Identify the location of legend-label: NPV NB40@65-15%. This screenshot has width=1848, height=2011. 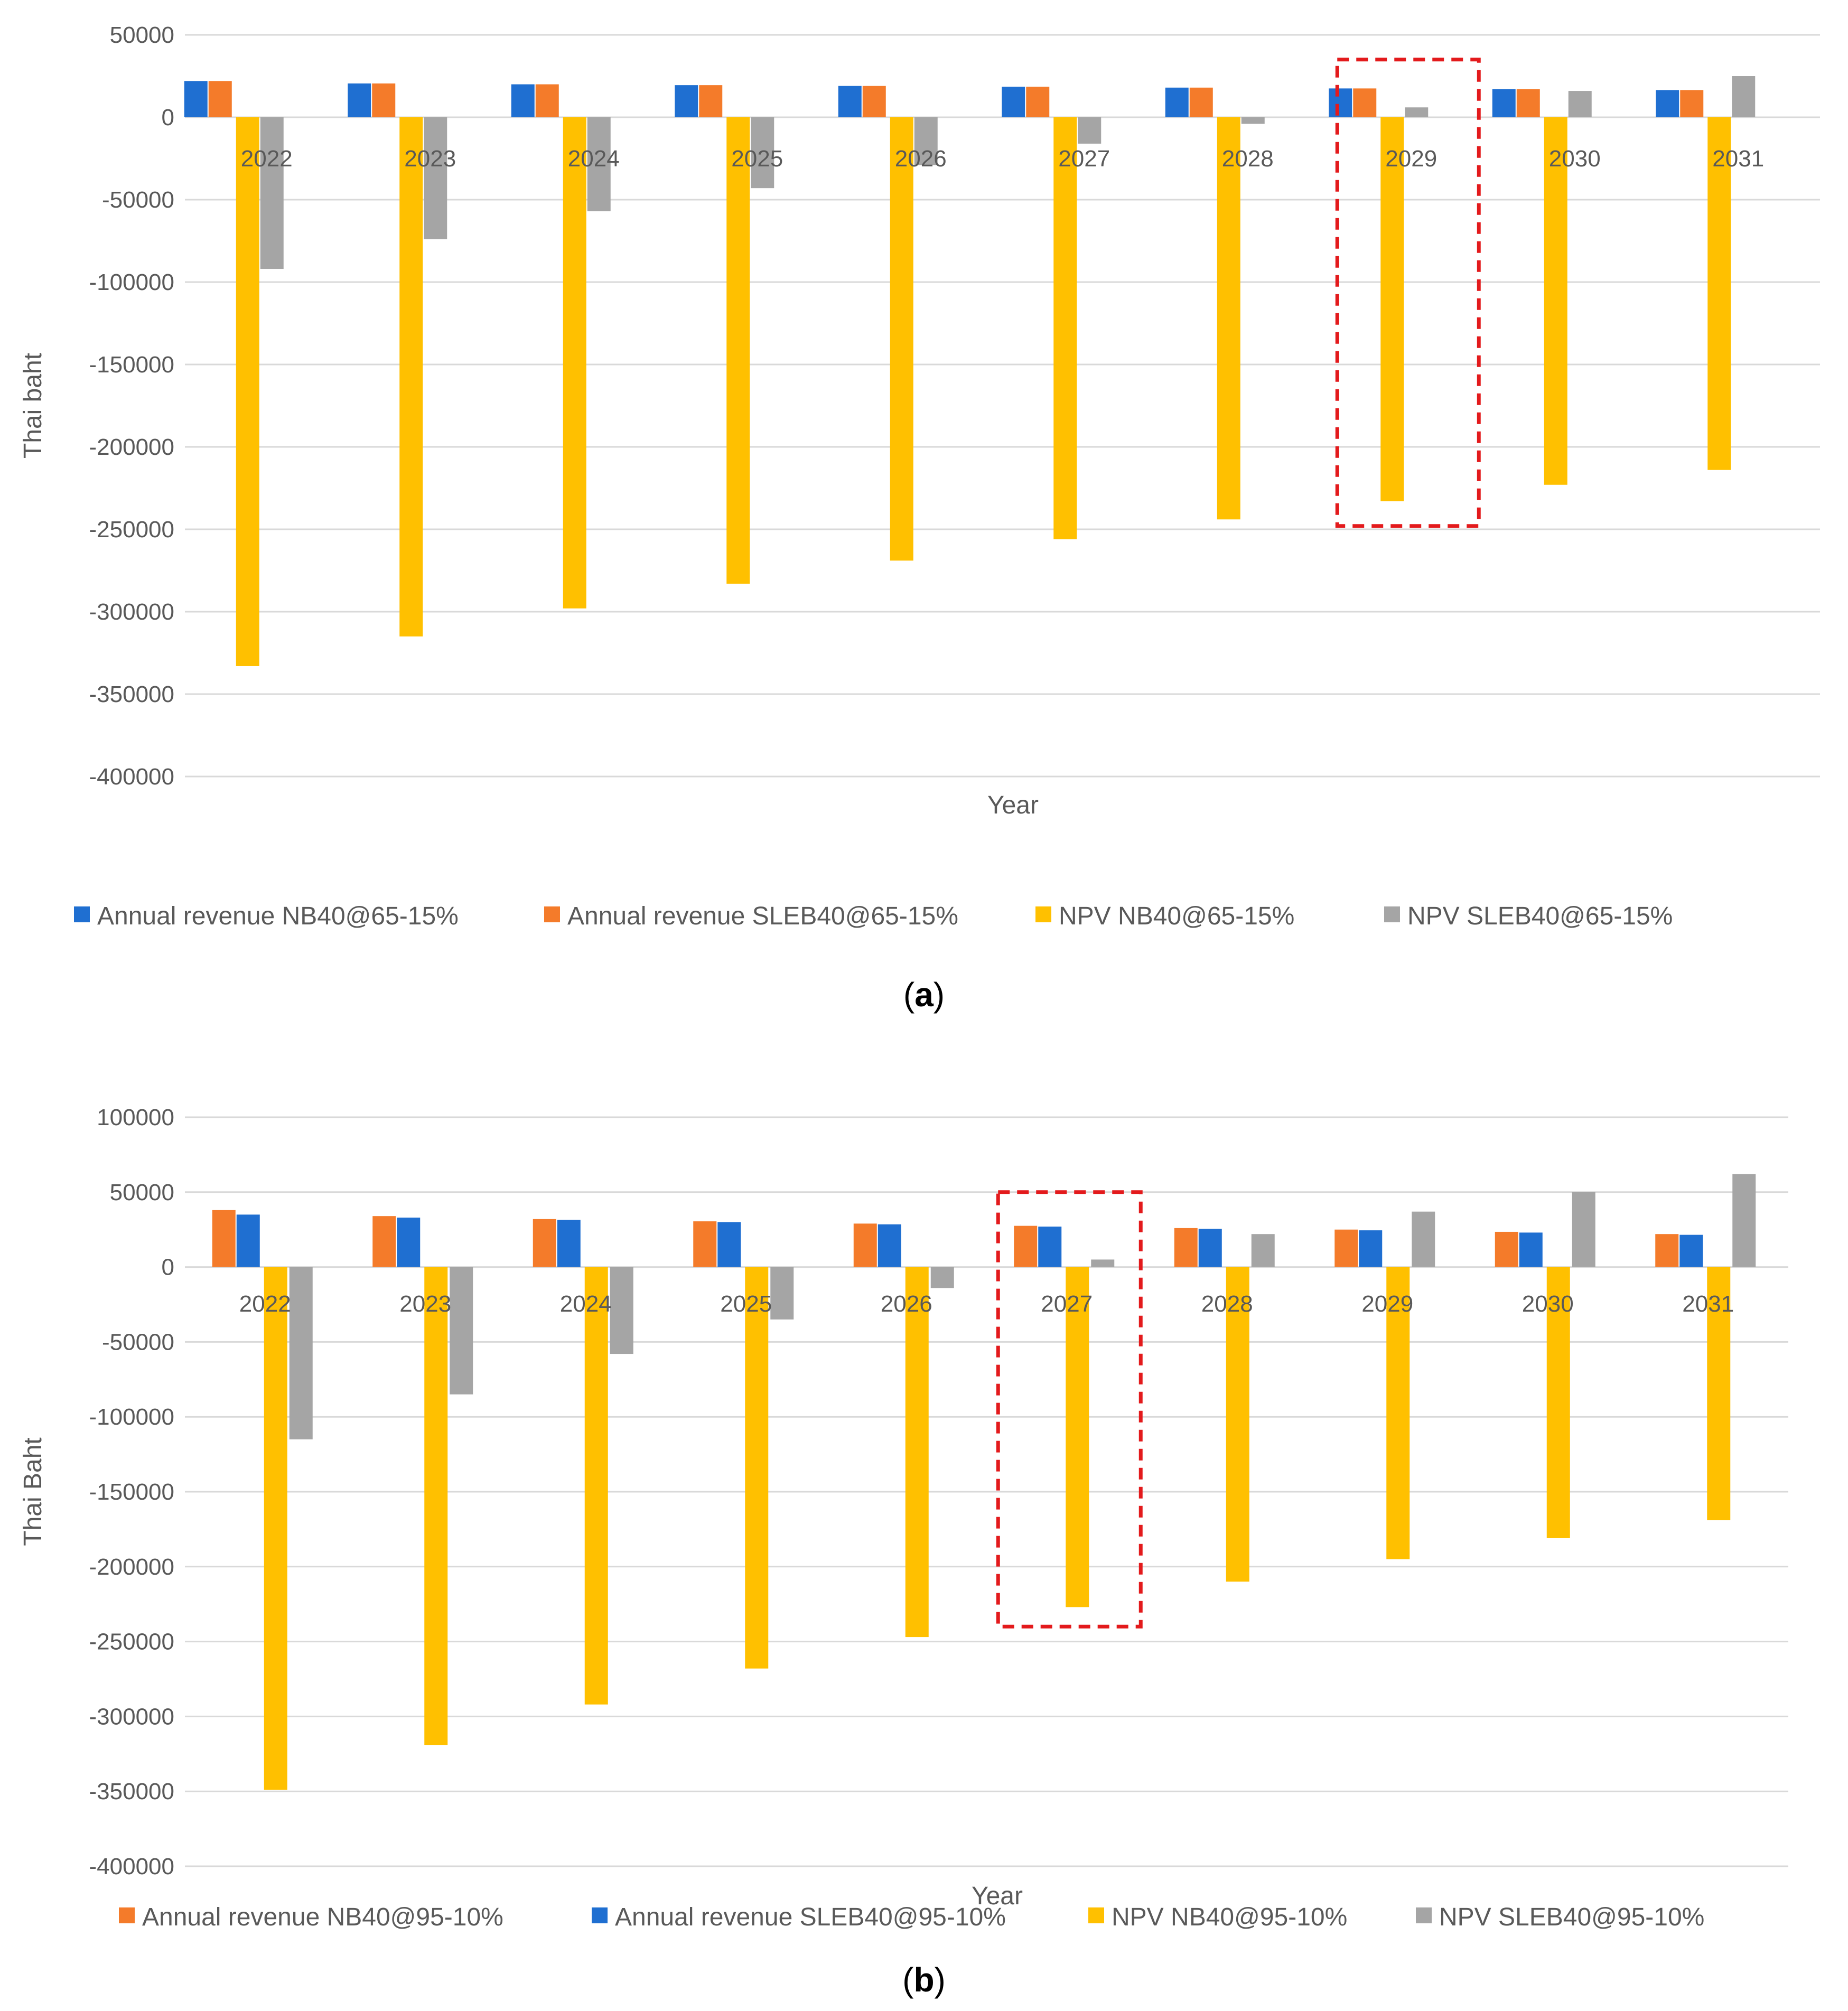
(1176, 916).